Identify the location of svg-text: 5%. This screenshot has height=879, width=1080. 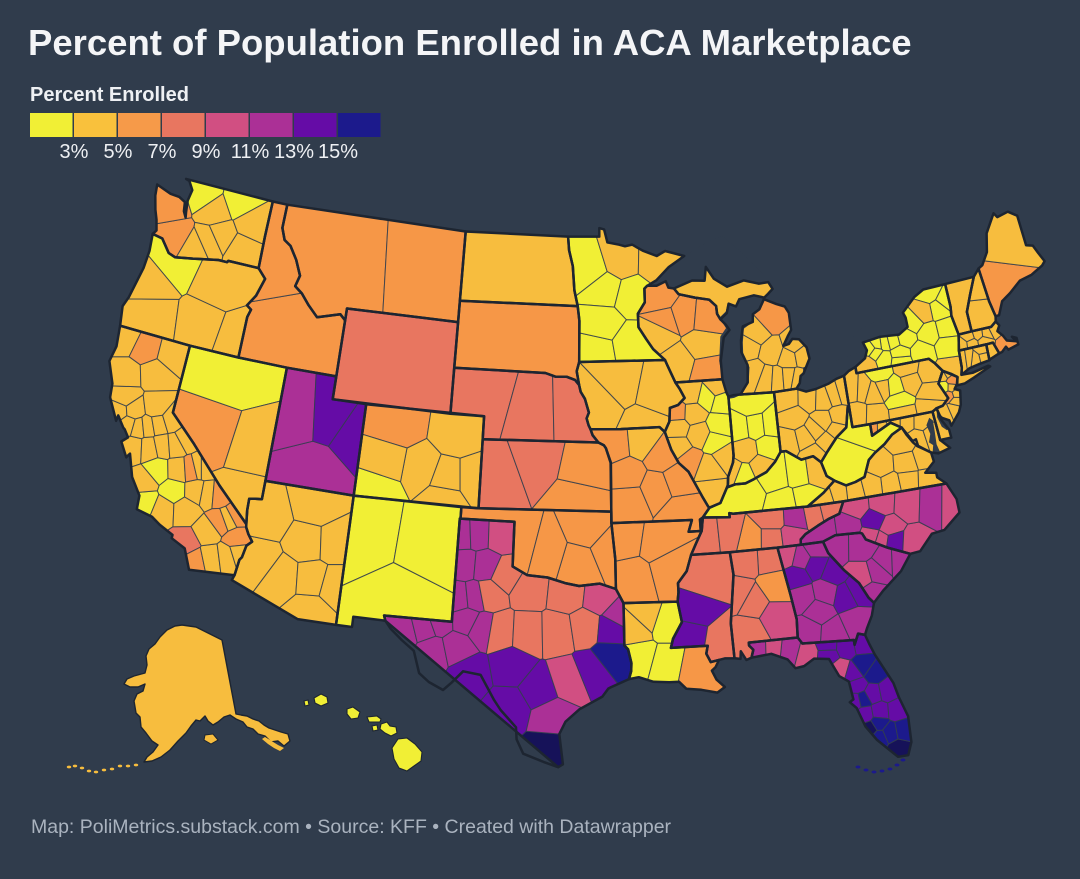
(118, 152).